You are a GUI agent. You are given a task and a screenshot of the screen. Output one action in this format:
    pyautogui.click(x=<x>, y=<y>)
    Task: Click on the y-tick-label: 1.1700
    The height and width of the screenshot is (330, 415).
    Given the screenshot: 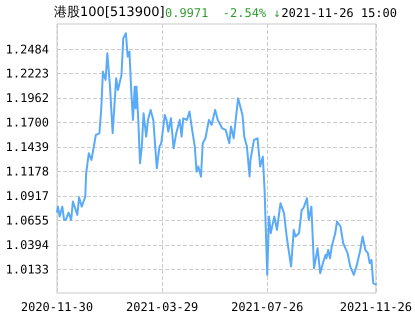 What is the action you would take?
    pyautogui.click(x=27, y=123)
    